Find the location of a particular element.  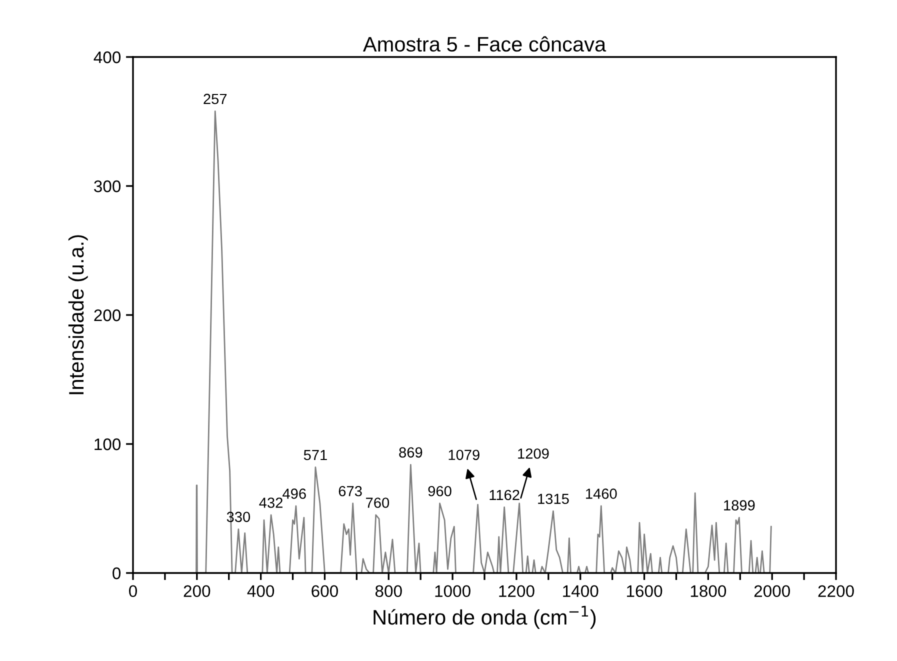

x-tick-label: 2200 is located at coordinates (836, 591).